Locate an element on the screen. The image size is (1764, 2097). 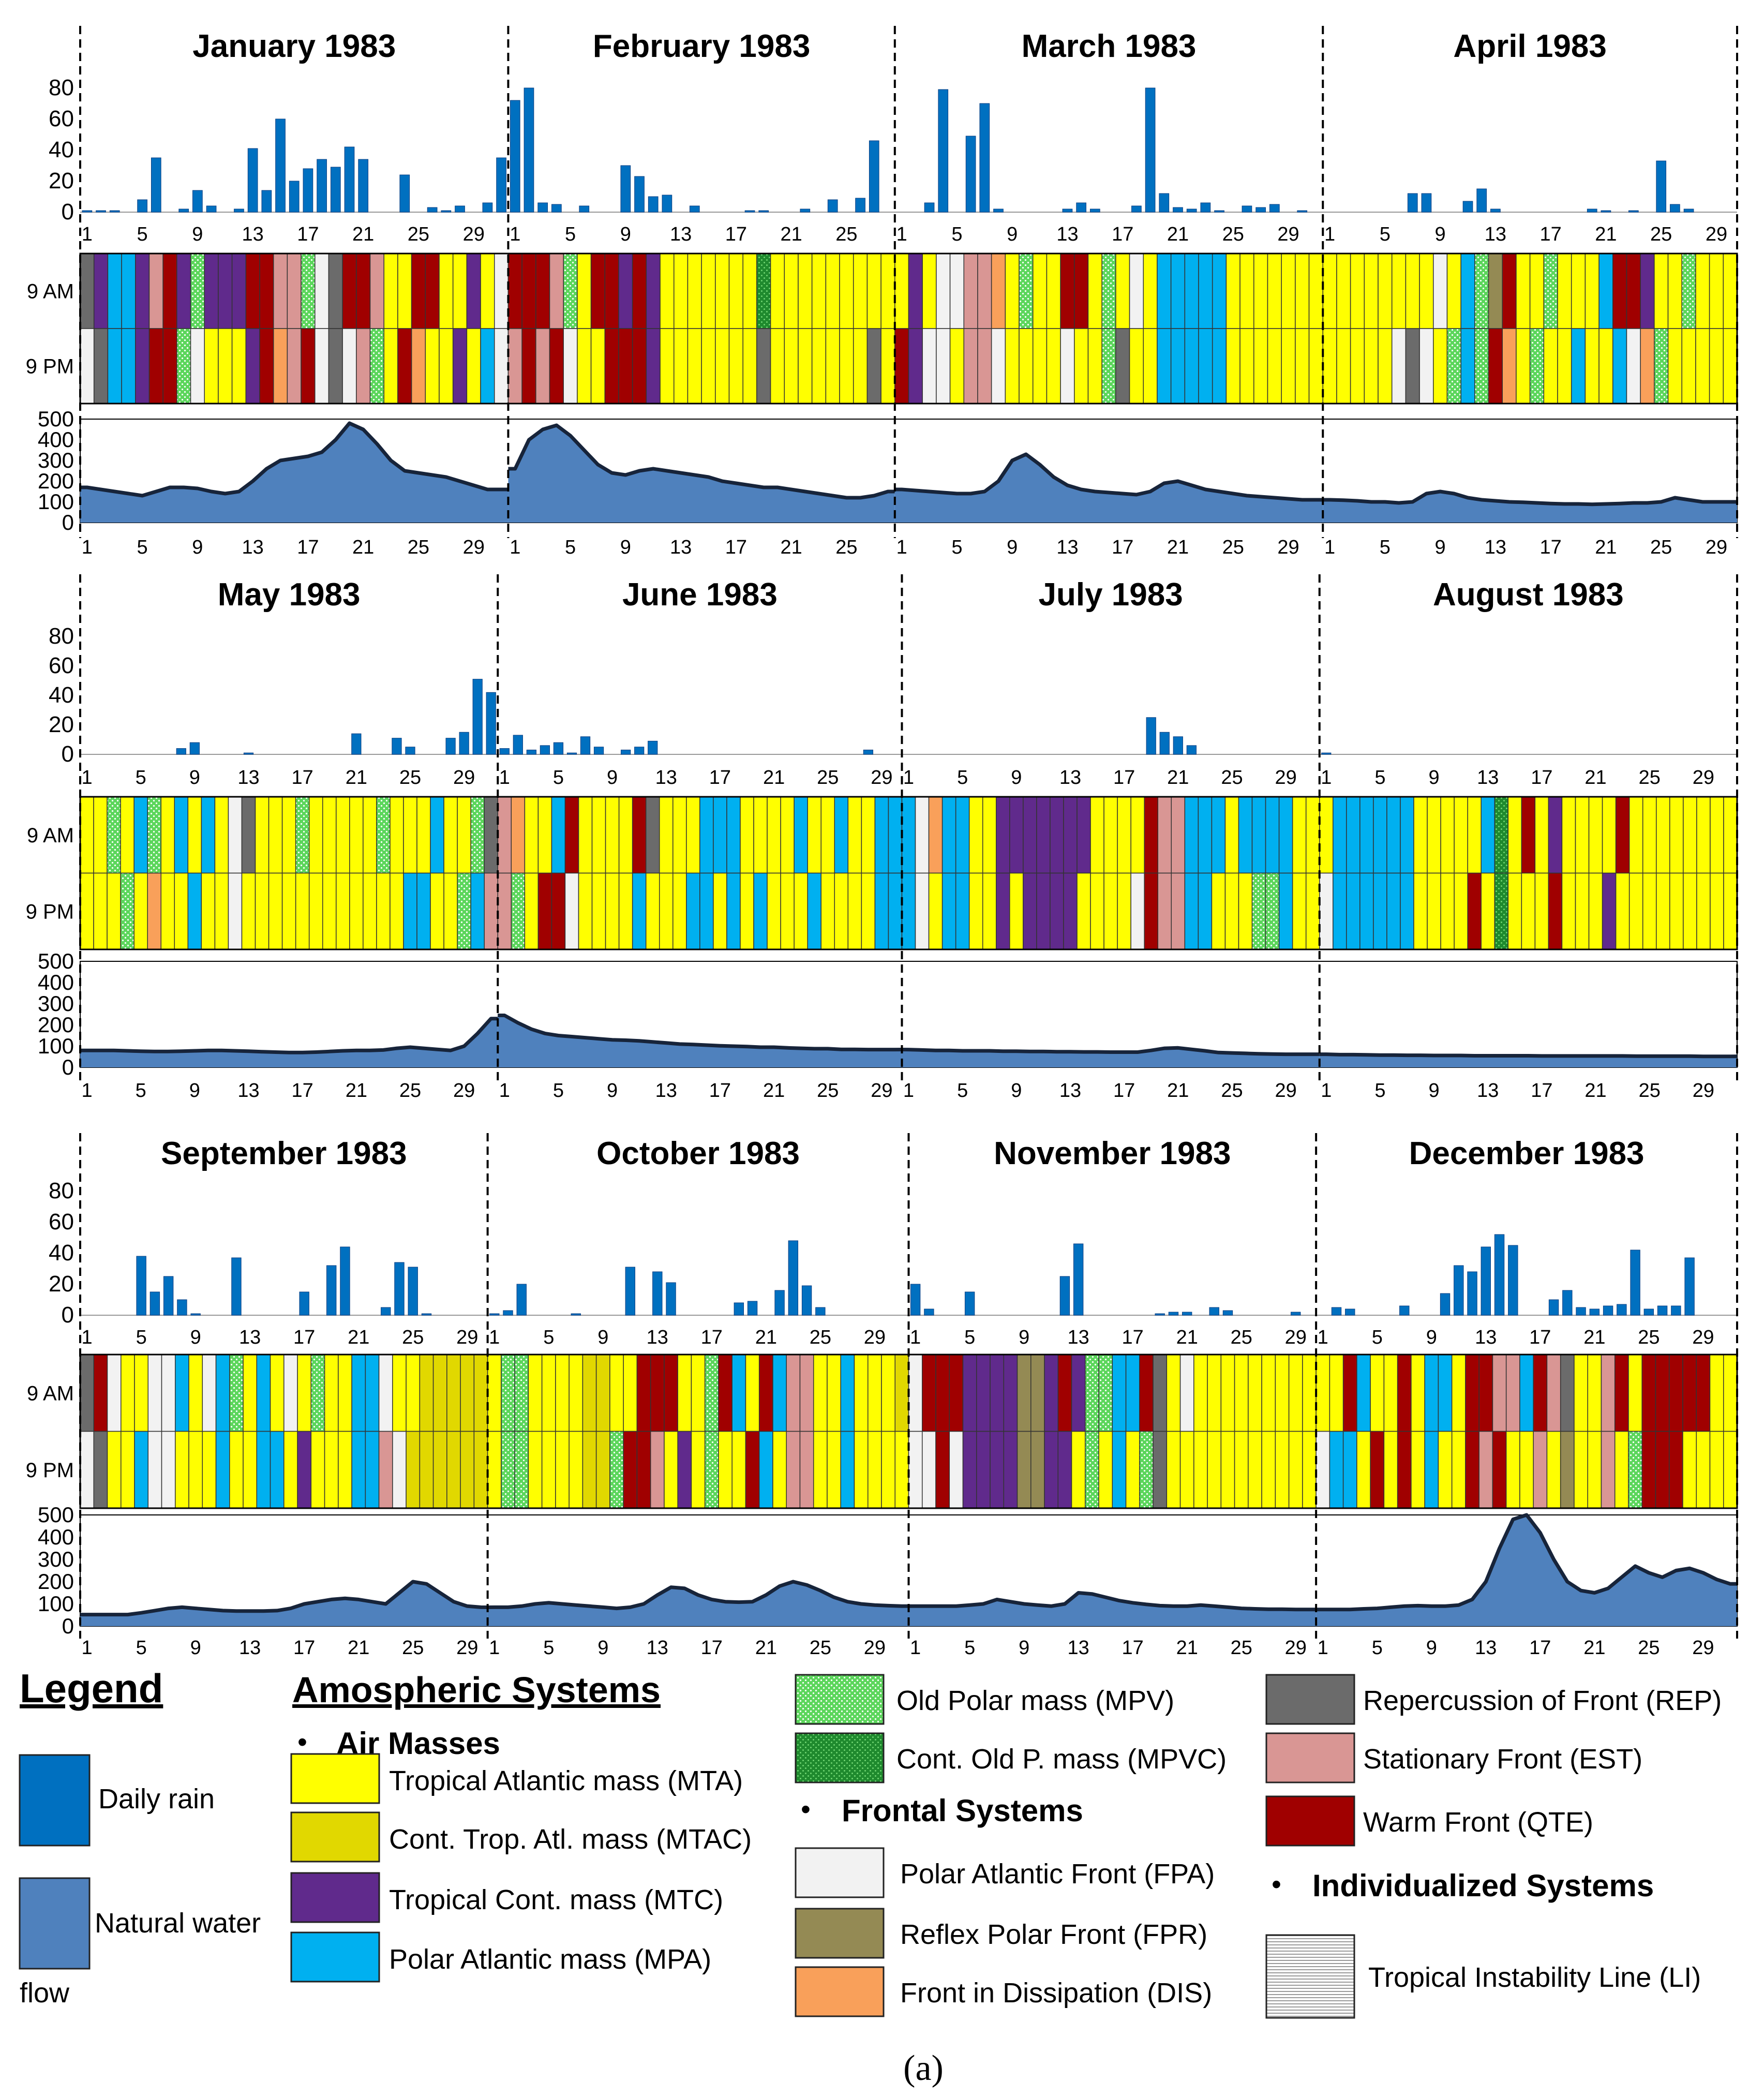
month-6: June 1983 1 1 5 5 9 9 13 13 17 17 21 21 25 25 29 29 is located at coordinates (700, 839).